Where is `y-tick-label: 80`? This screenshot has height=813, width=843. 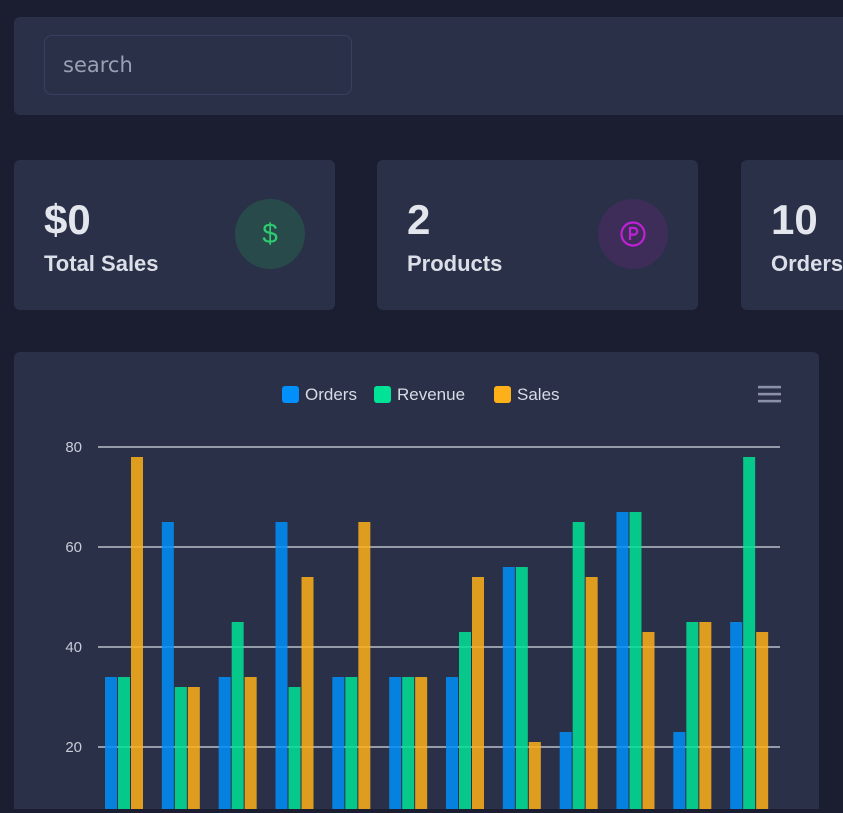 y-tick-label: 80 is located at coordinates (73, 447).